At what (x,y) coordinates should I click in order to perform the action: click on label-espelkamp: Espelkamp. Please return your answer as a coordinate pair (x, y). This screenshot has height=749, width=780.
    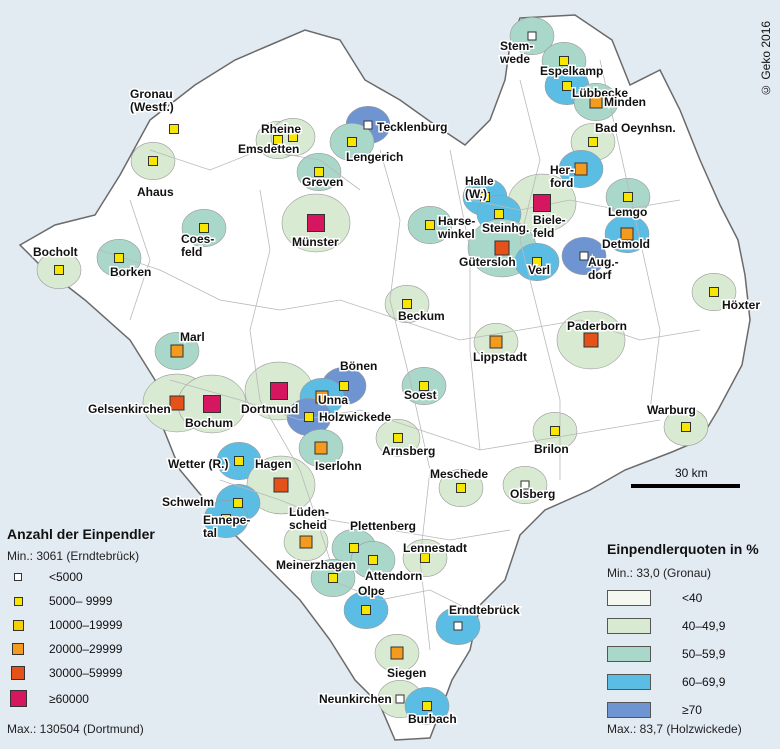
    Looking at the image, I should click on (571, 71).